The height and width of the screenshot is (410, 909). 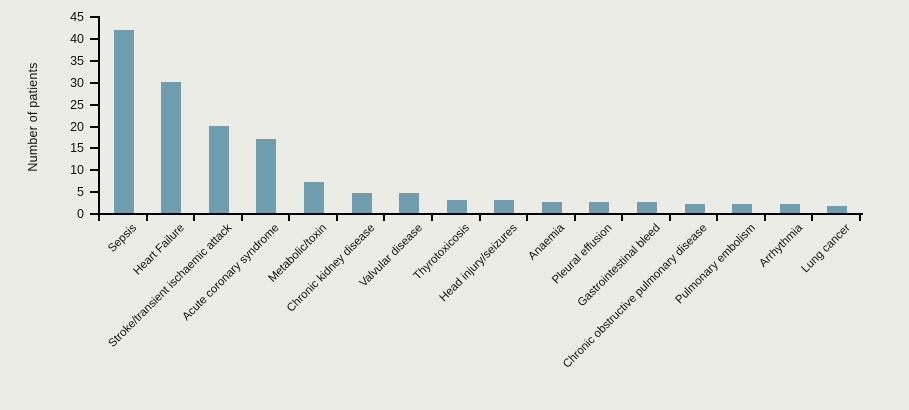 What do you see at coordinates (547, 242) in the screenshot?
I see `x-category-label: Anaemia` at bounding box center [547, 242].